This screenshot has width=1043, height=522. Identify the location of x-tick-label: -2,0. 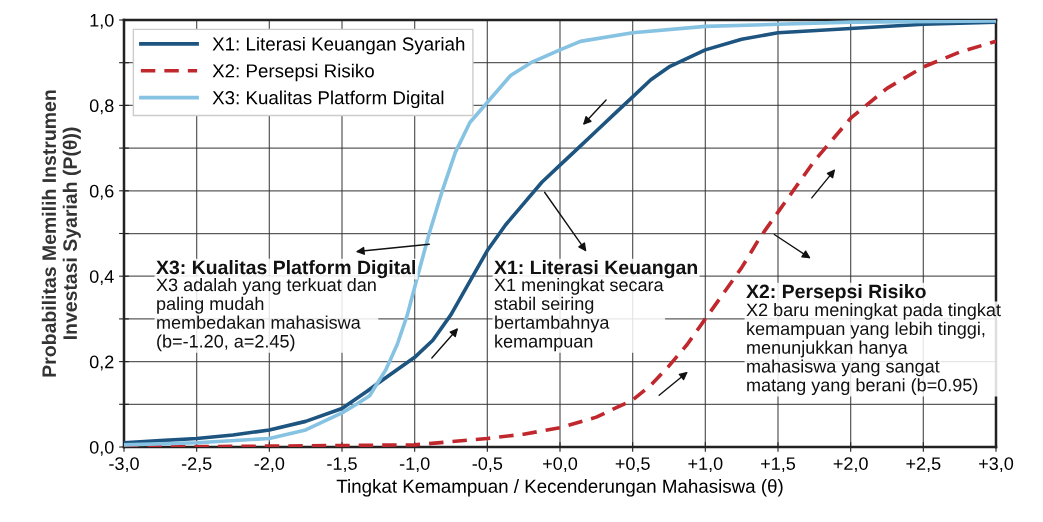
(269, 465).